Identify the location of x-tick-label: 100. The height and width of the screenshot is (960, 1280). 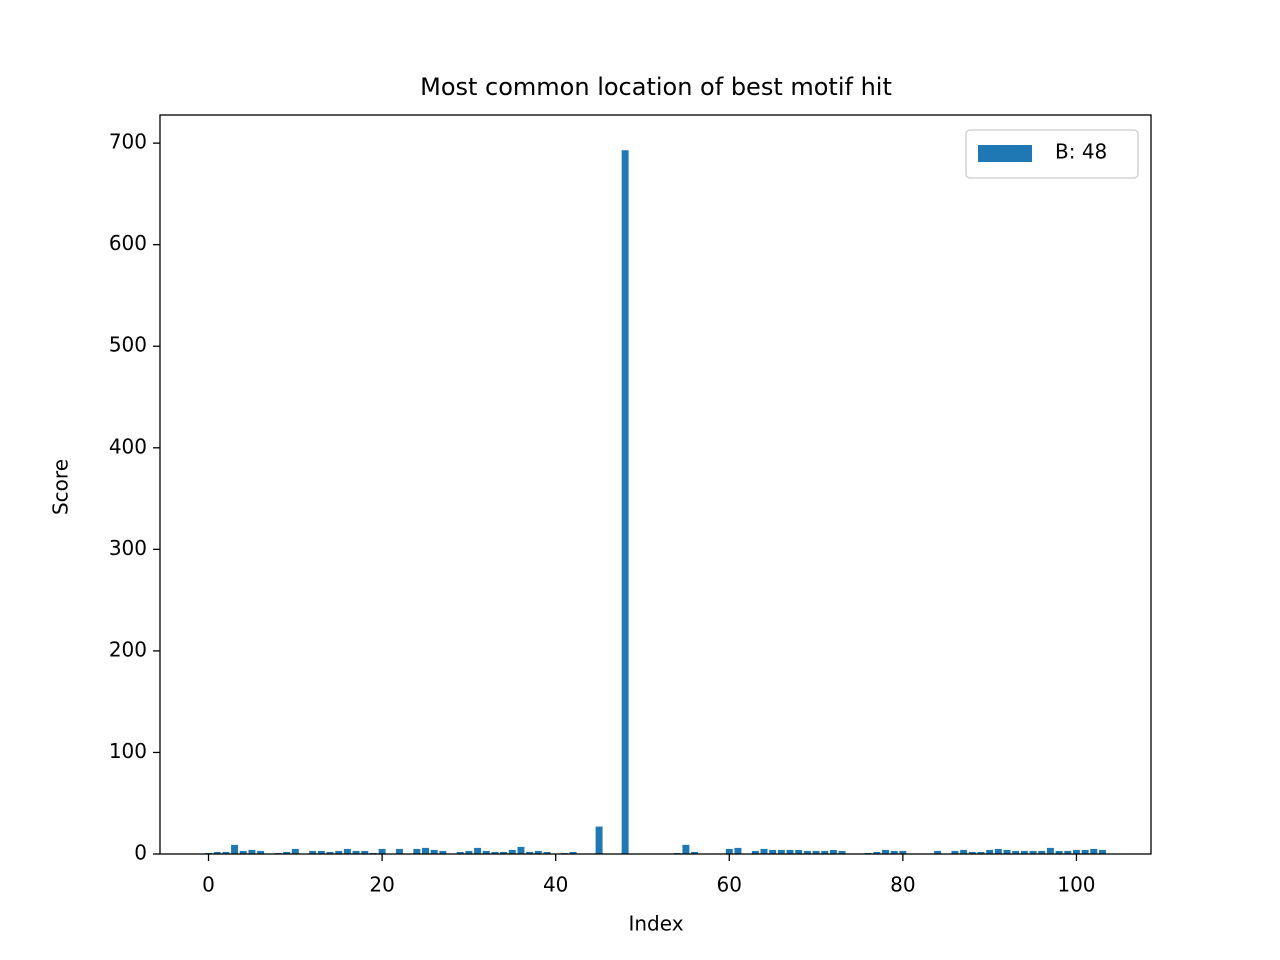
(1076, 885).